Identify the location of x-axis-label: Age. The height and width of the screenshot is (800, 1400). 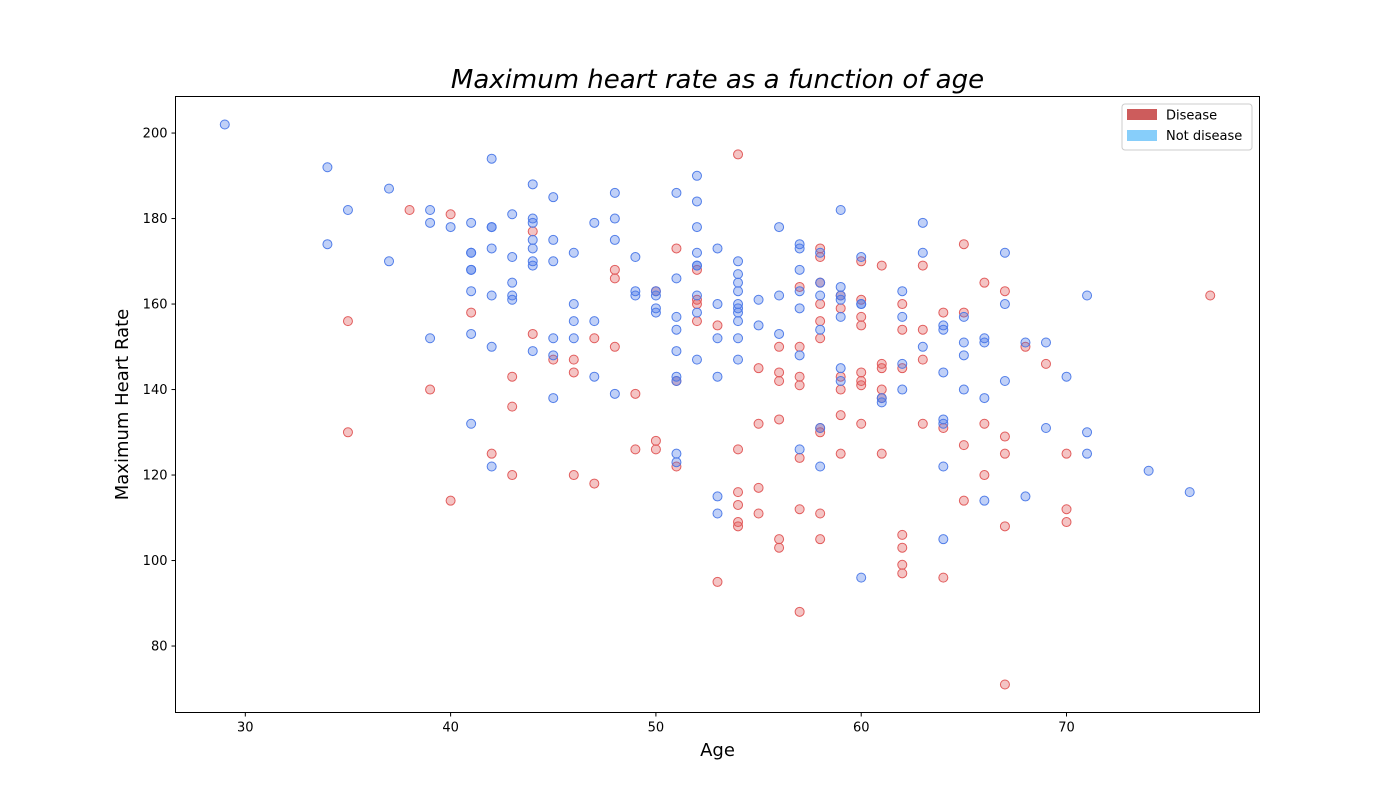
(717, 750).